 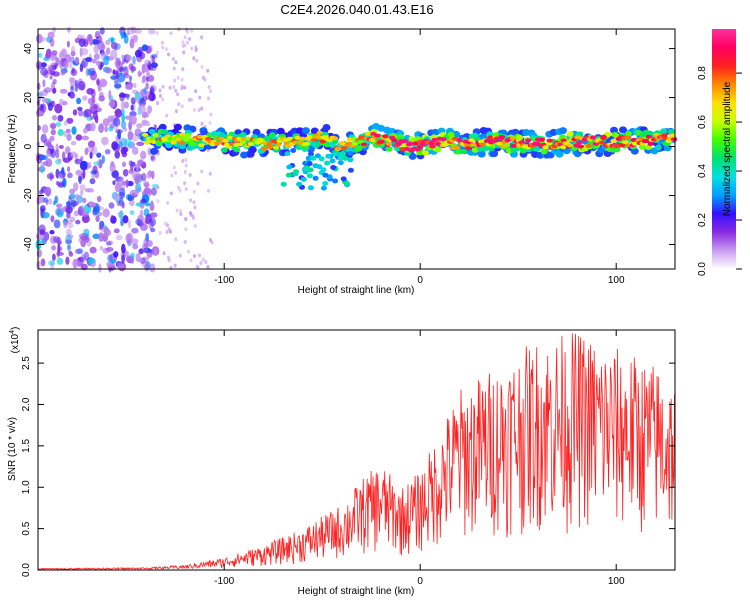 I want to click on colorbar-label: Normalized spectral amplitude, so click(x=727, y=148).